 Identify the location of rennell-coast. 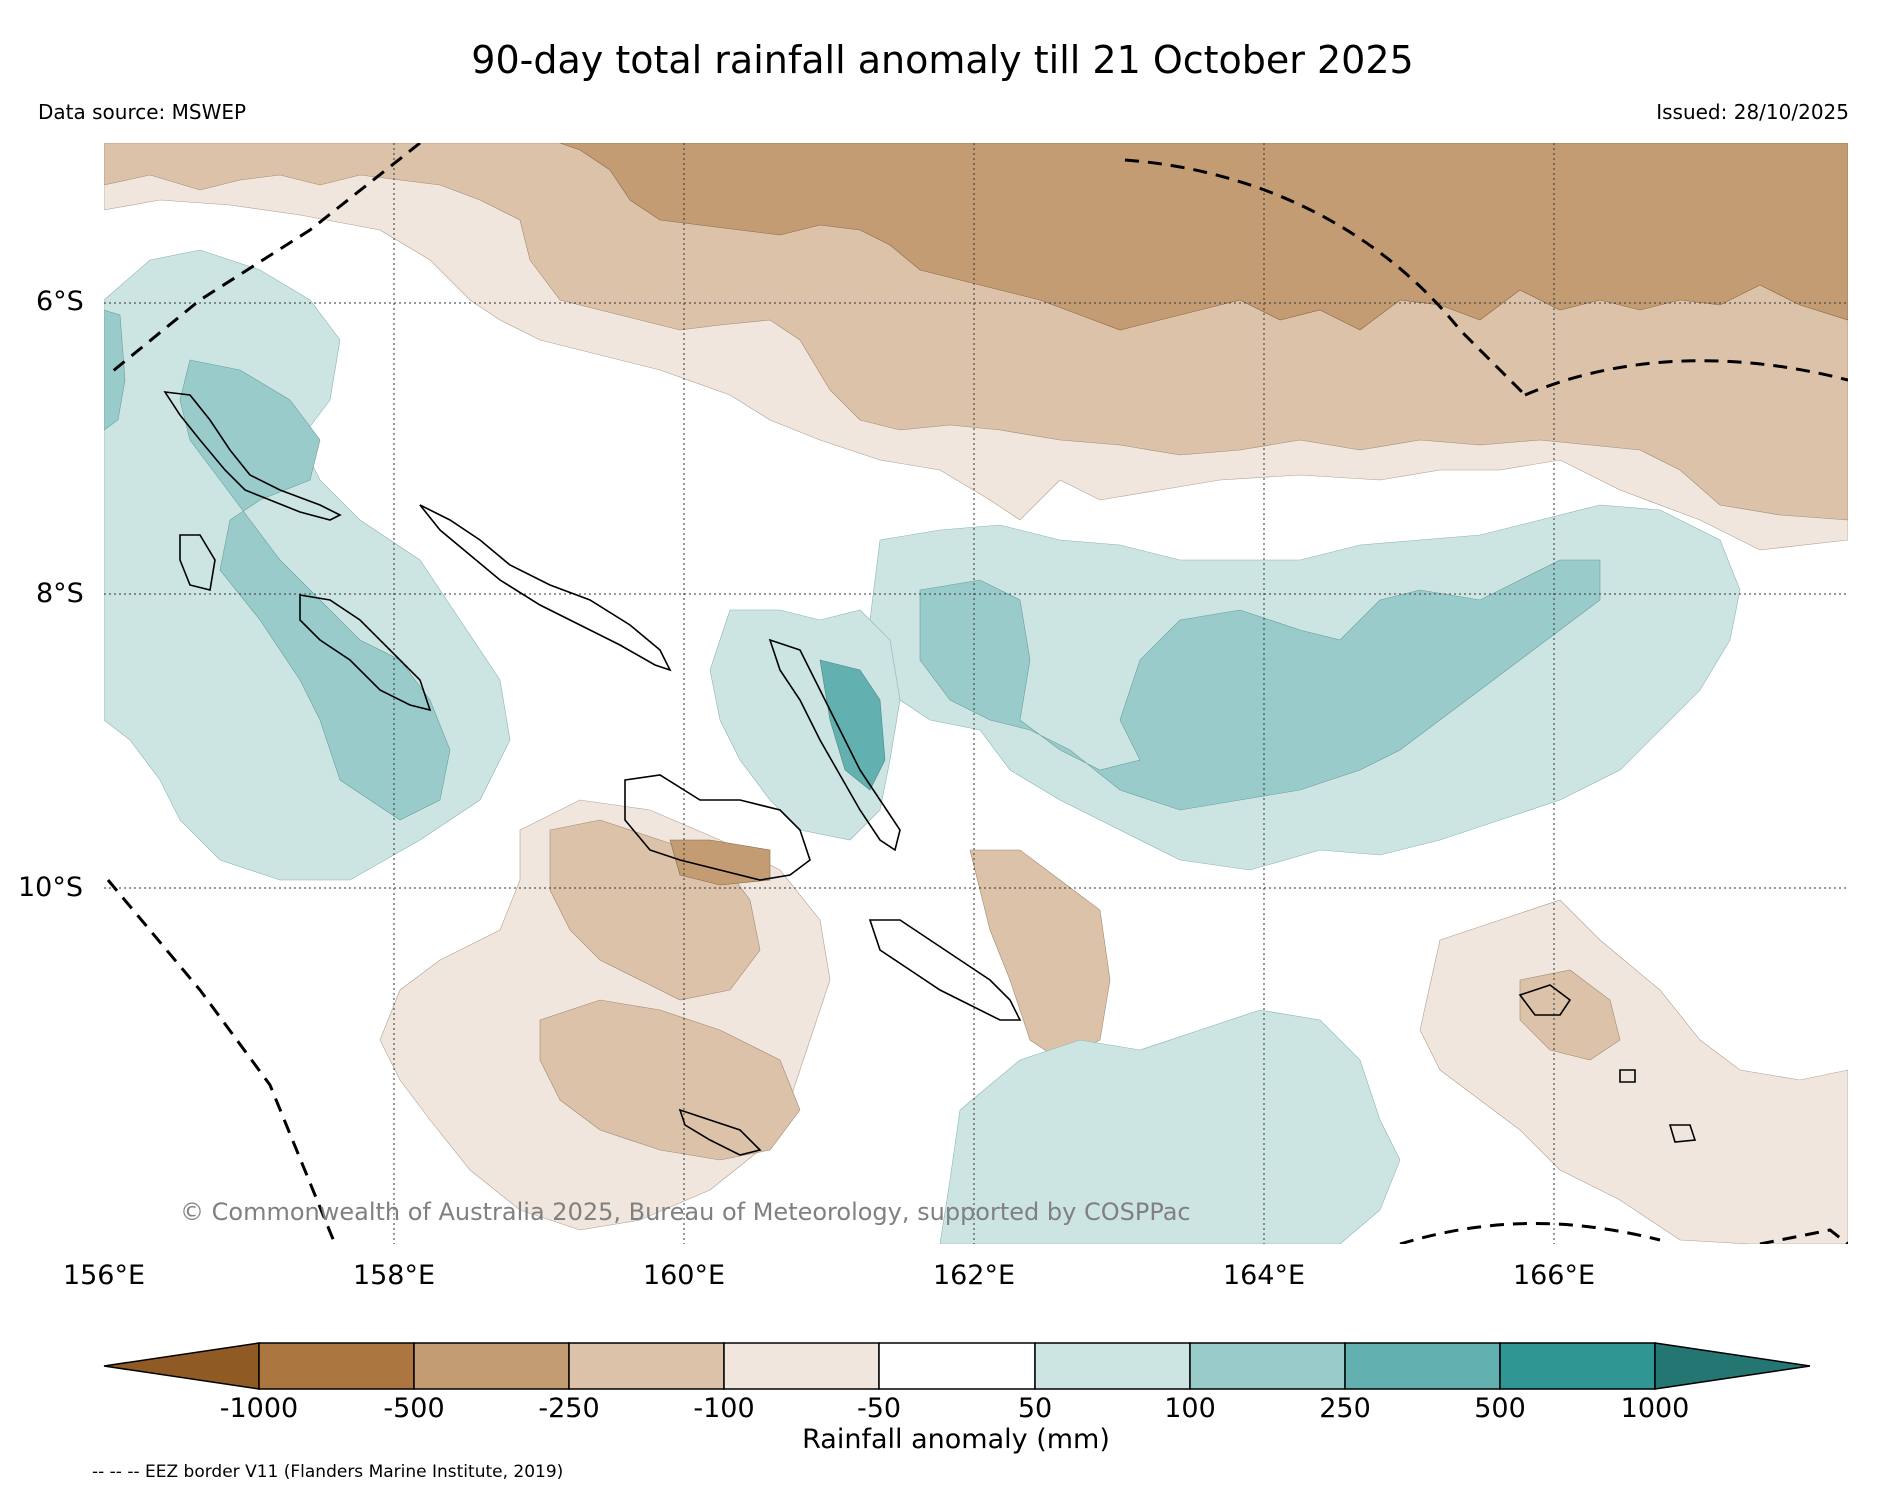
(720, 1132).